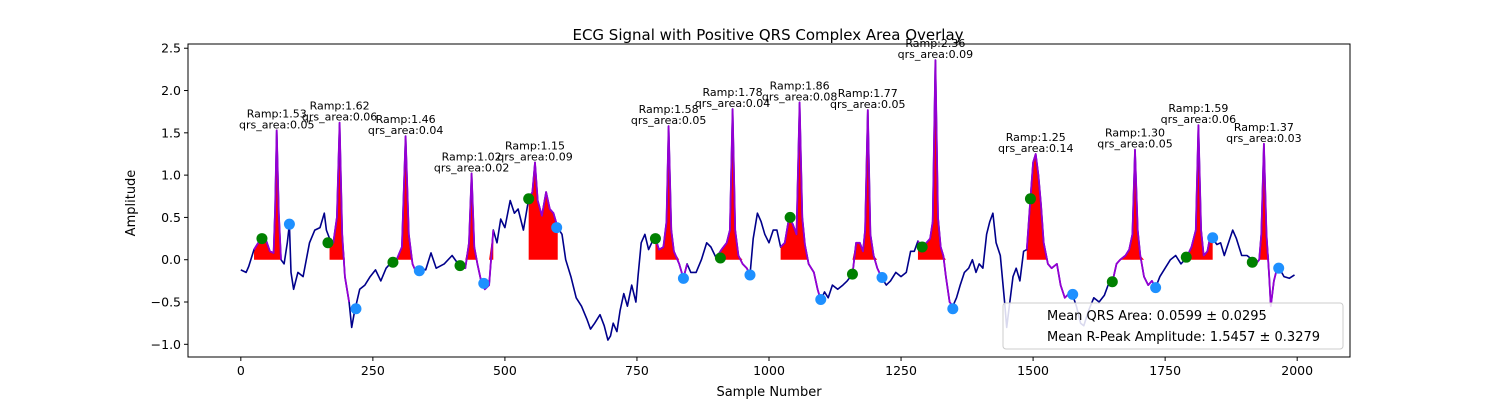  Describe the element at coordinates (935, 54) in the screenshot. I see `peak-qrs-area-label-10: qrs_area:0.09` at that location.